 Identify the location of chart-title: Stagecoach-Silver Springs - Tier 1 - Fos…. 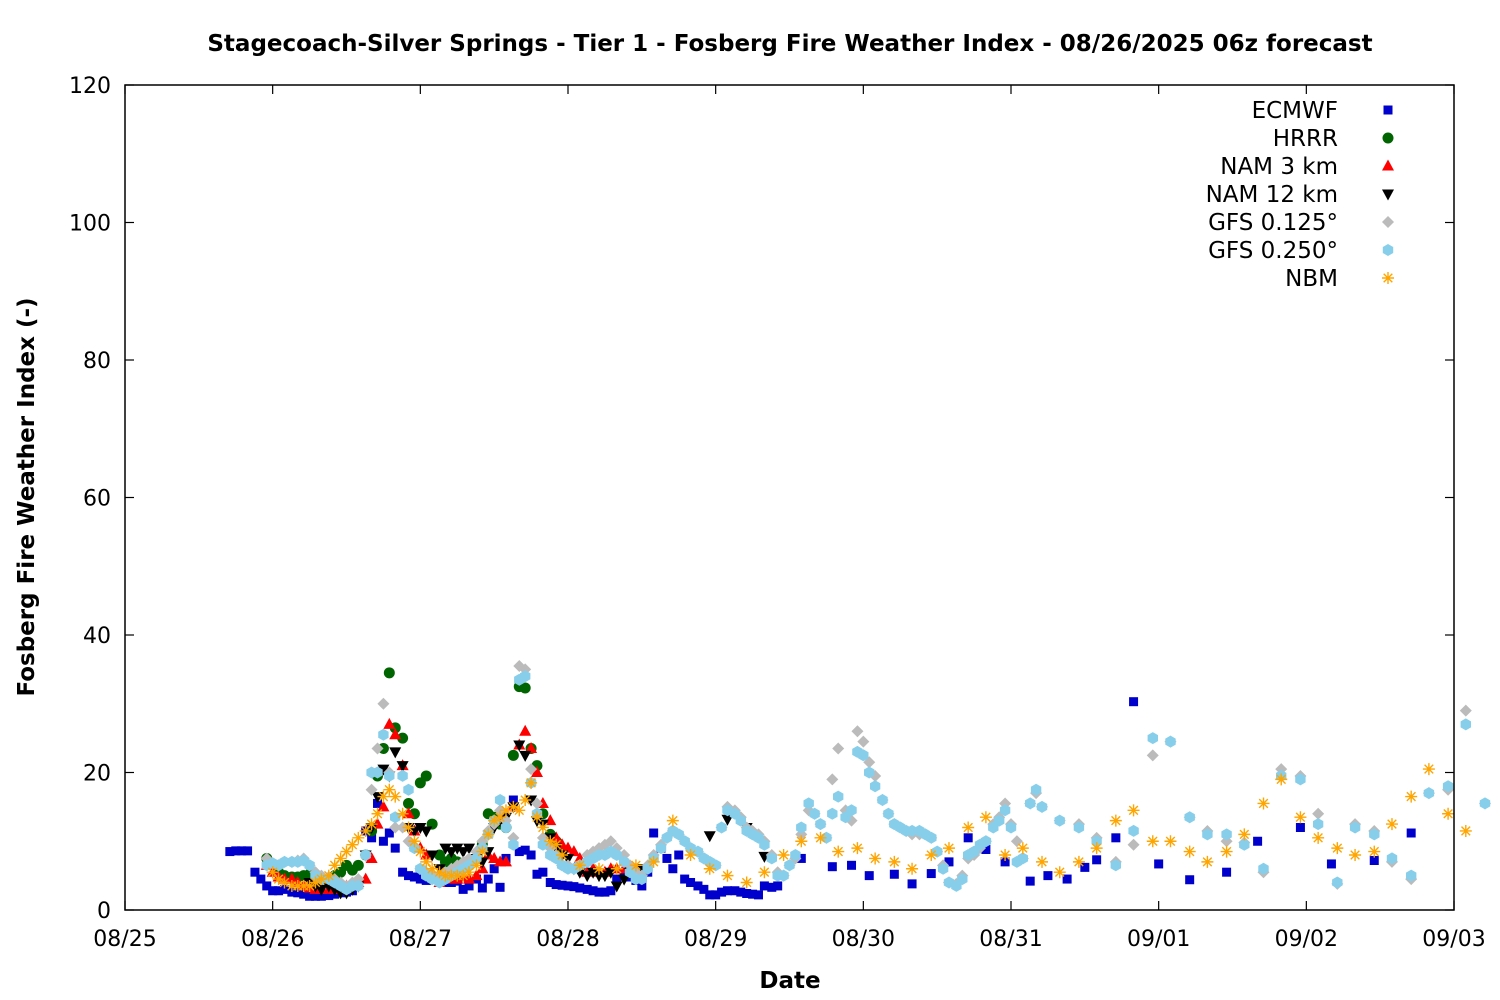
(789, 44).